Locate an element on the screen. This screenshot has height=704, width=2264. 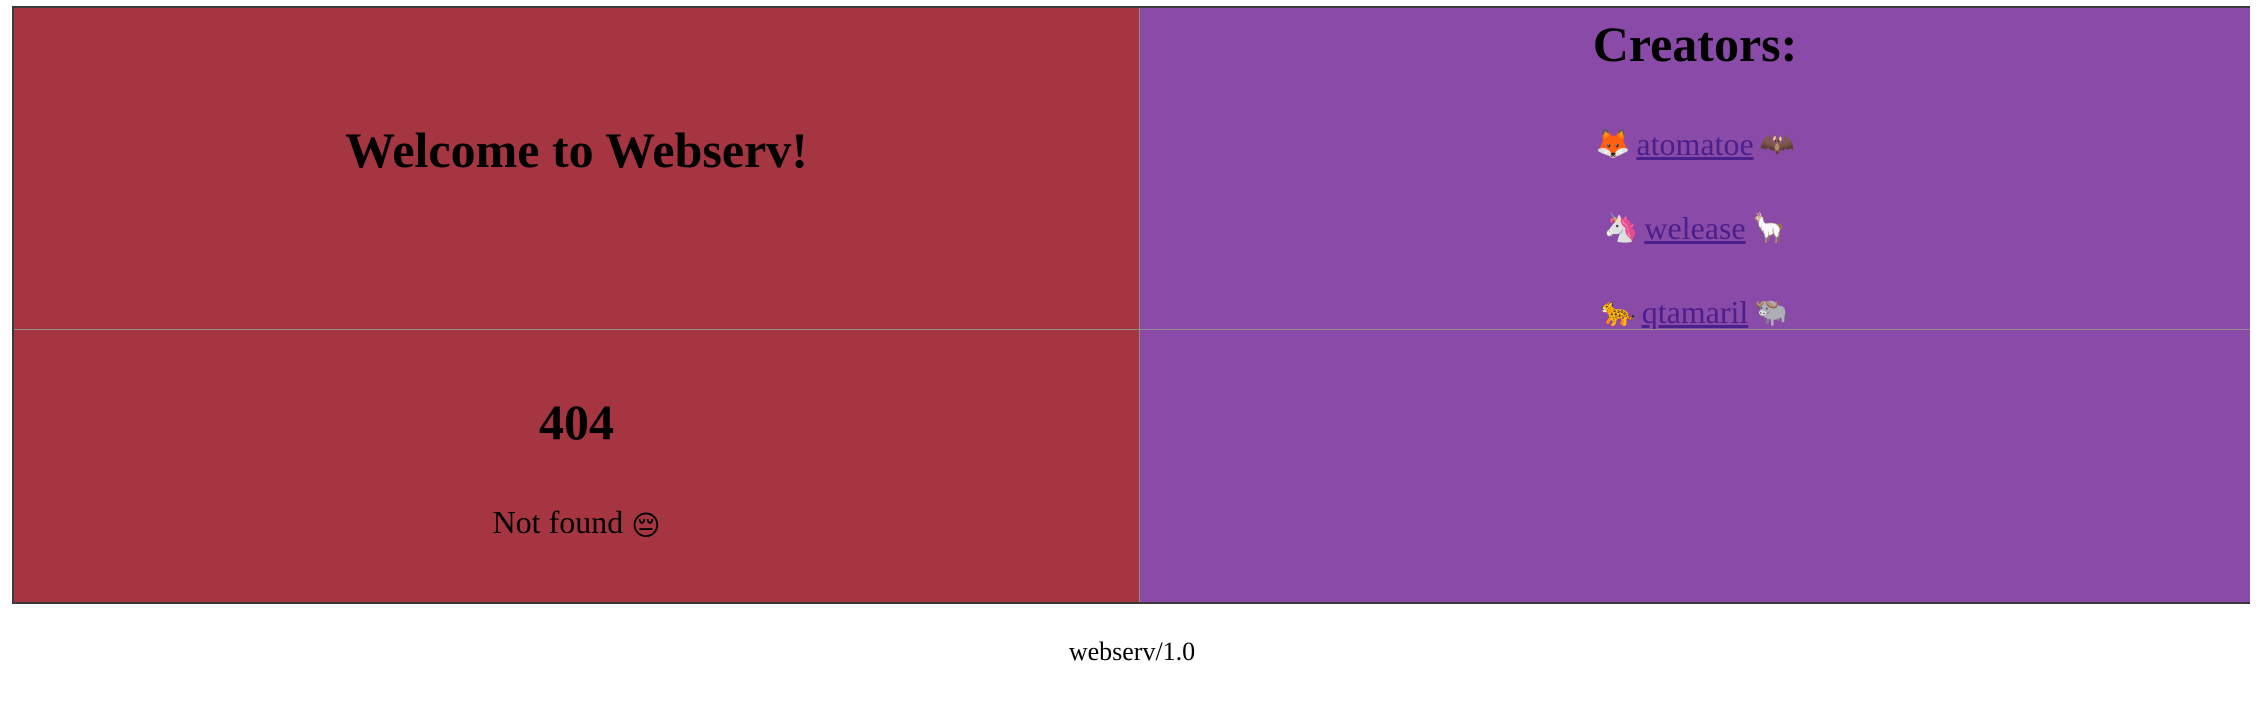
error-message-text: Not found is located at coordinates (558, 522).